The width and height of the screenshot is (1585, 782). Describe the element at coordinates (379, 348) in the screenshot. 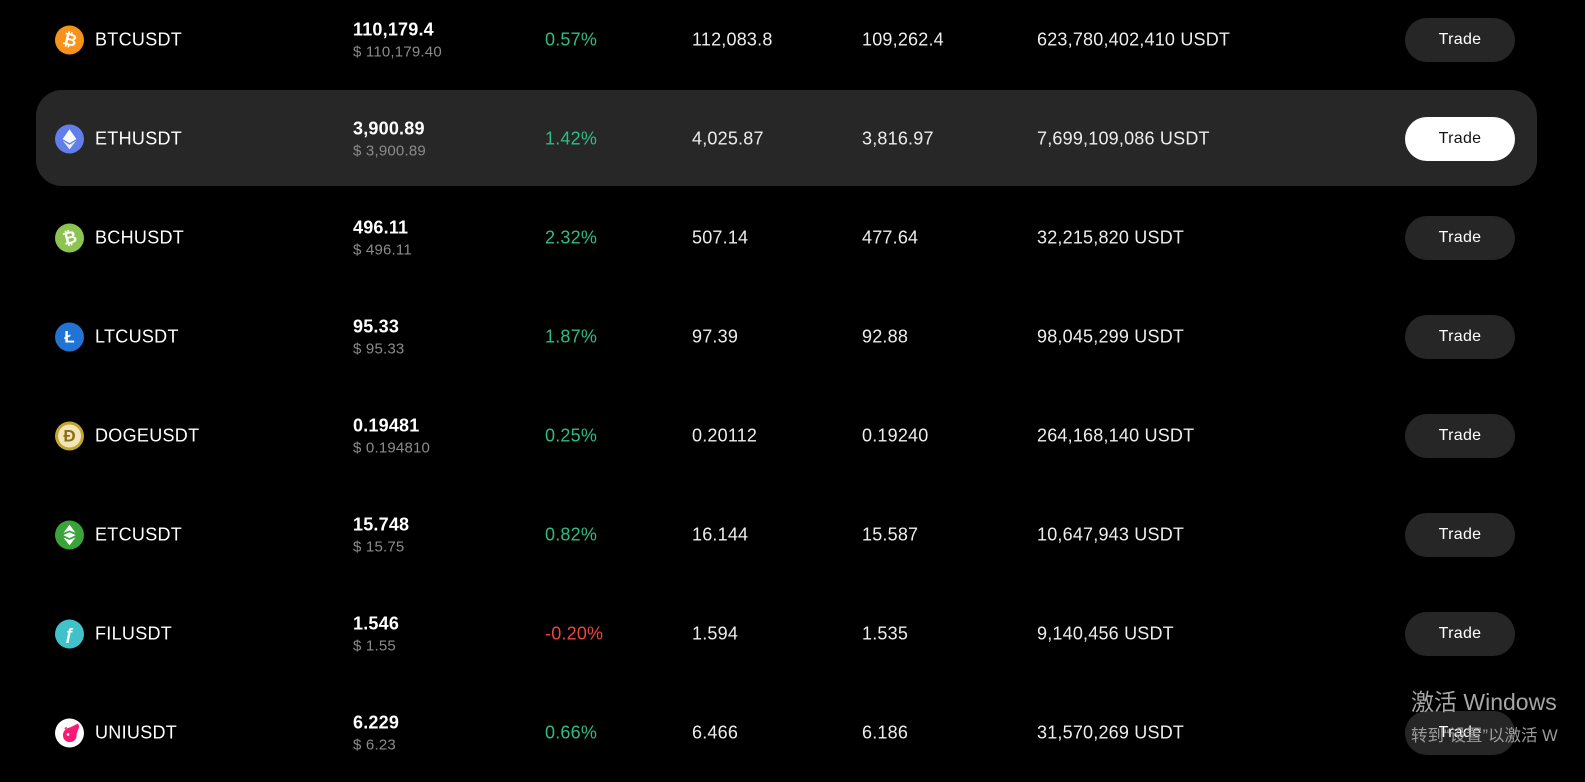

I see `usd-price: $ 95.33` at that location.